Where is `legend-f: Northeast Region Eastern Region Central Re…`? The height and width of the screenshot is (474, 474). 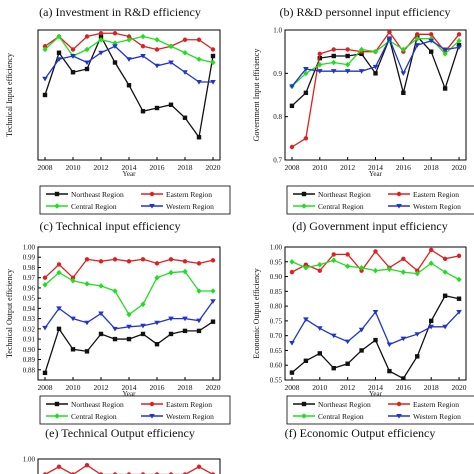
legend-f: Northeast Region Eastern Region Central Re… is located at coordinates (380, 410).